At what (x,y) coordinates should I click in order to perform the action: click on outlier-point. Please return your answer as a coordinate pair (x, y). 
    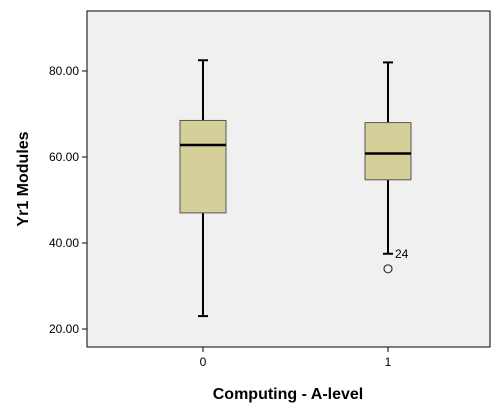
    Looking at the image, I should click on (388, 269).